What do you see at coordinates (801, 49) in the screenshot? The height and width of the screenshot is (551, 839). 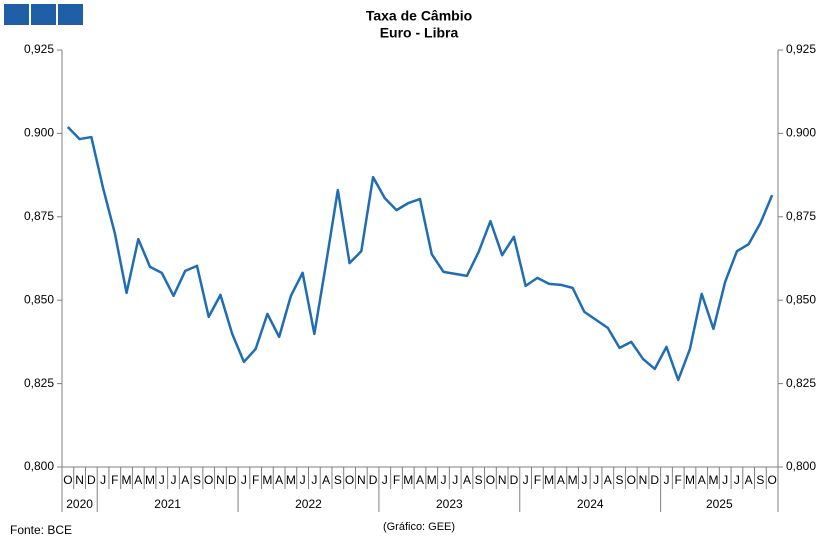 I see `y2-tick-label: 0,925` at bounding box center [801, 49].